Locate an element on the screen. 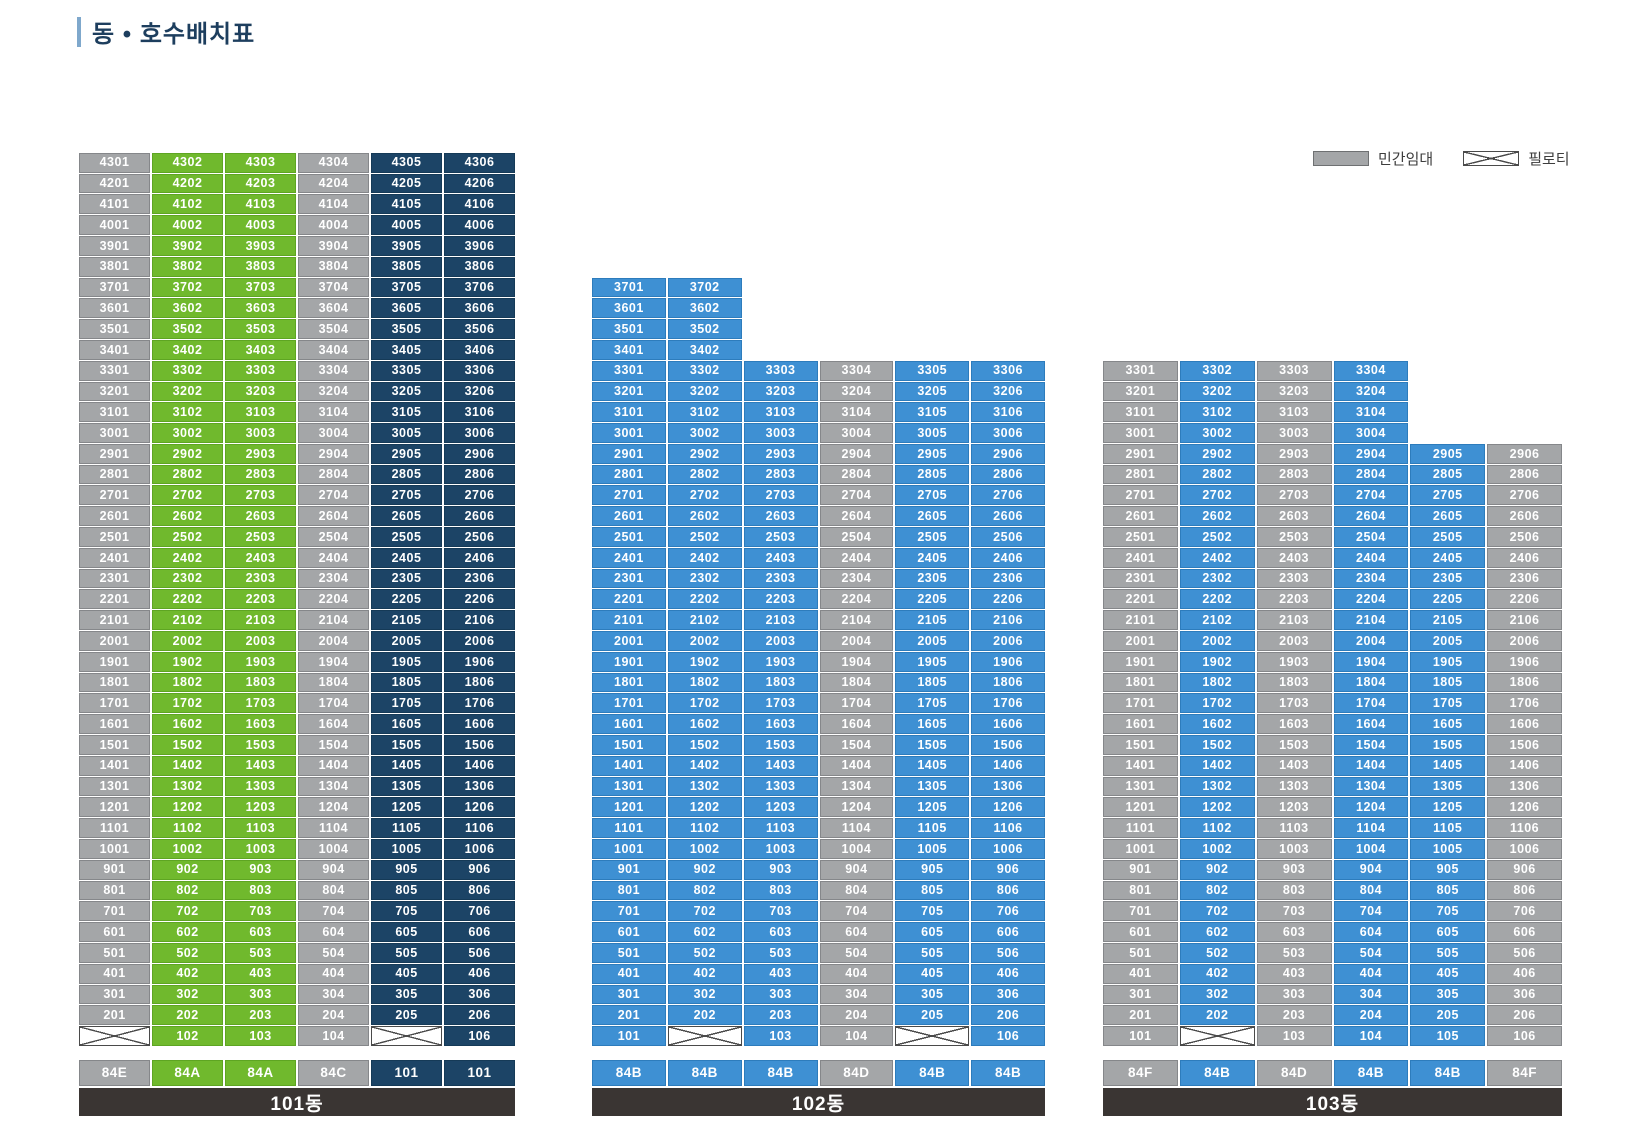  unit-cell: 3402 is located at coordinates (704, 349).